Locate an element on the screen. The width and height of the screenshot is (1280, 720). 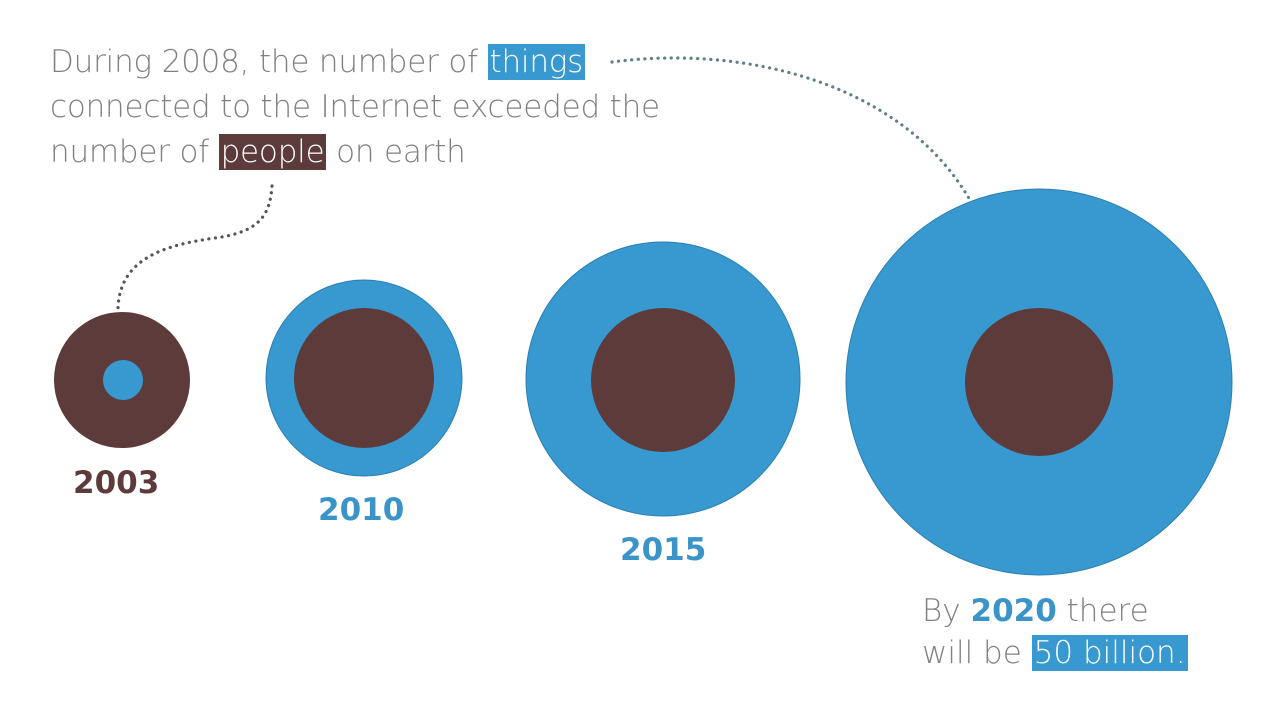
year-label-2015: 2015 is located at coordinates (663, 550).